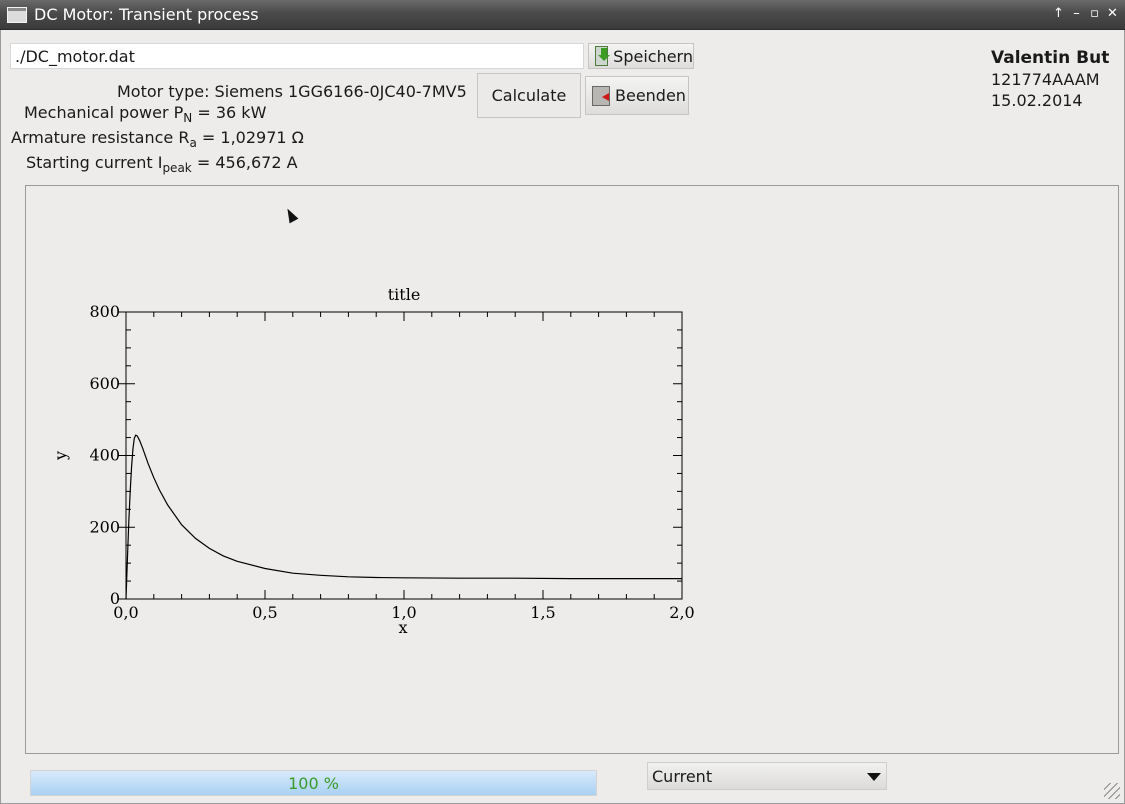  I want to click on y-tick-label: 600, so click(104, 383).